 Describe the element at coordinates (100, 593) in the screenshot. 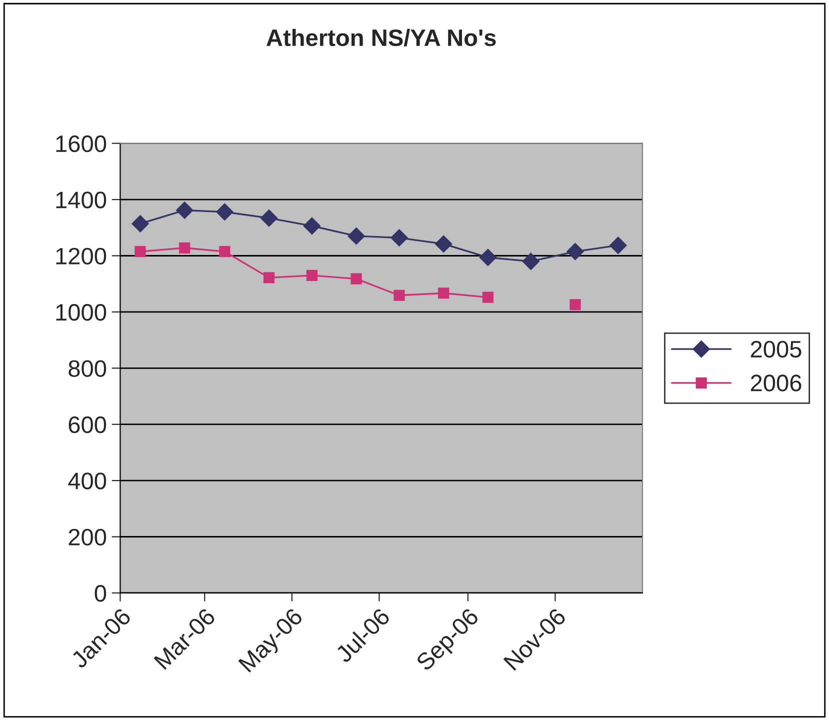

I see `y-tick-label: 0` at that location.